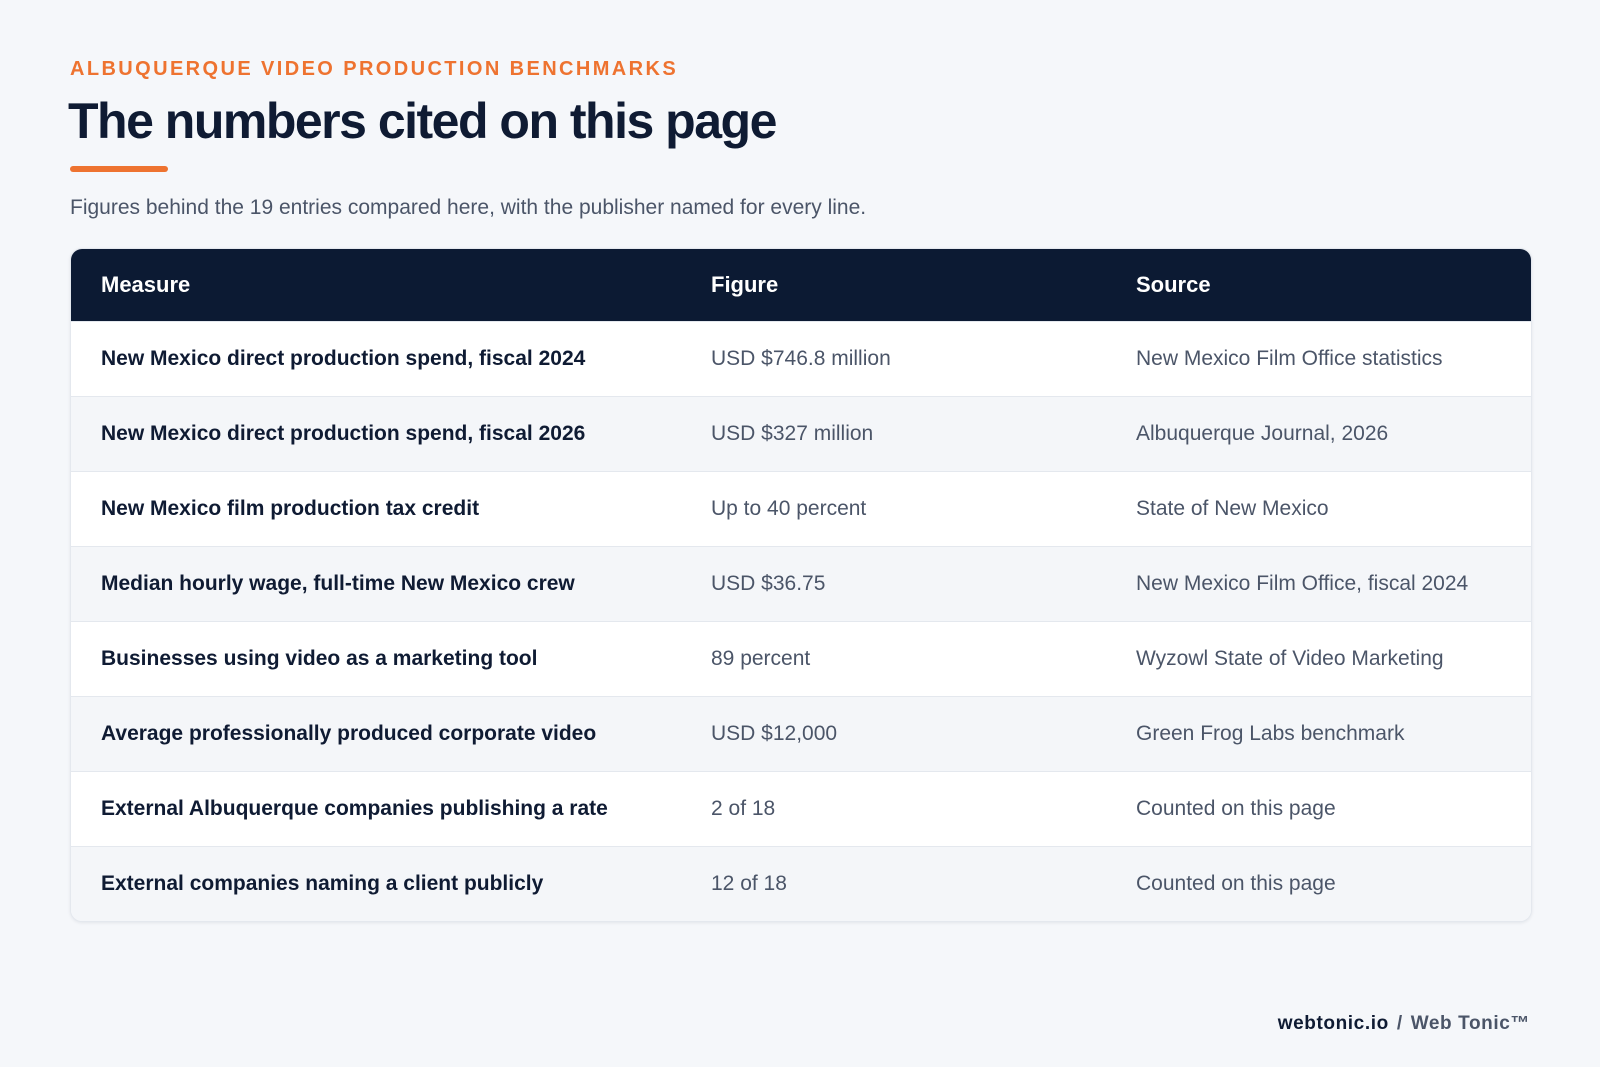  What do you see at coordinates (1318, 285) in the screenshot?
I see `column-header: Source` at bounding box center [1318, 285].